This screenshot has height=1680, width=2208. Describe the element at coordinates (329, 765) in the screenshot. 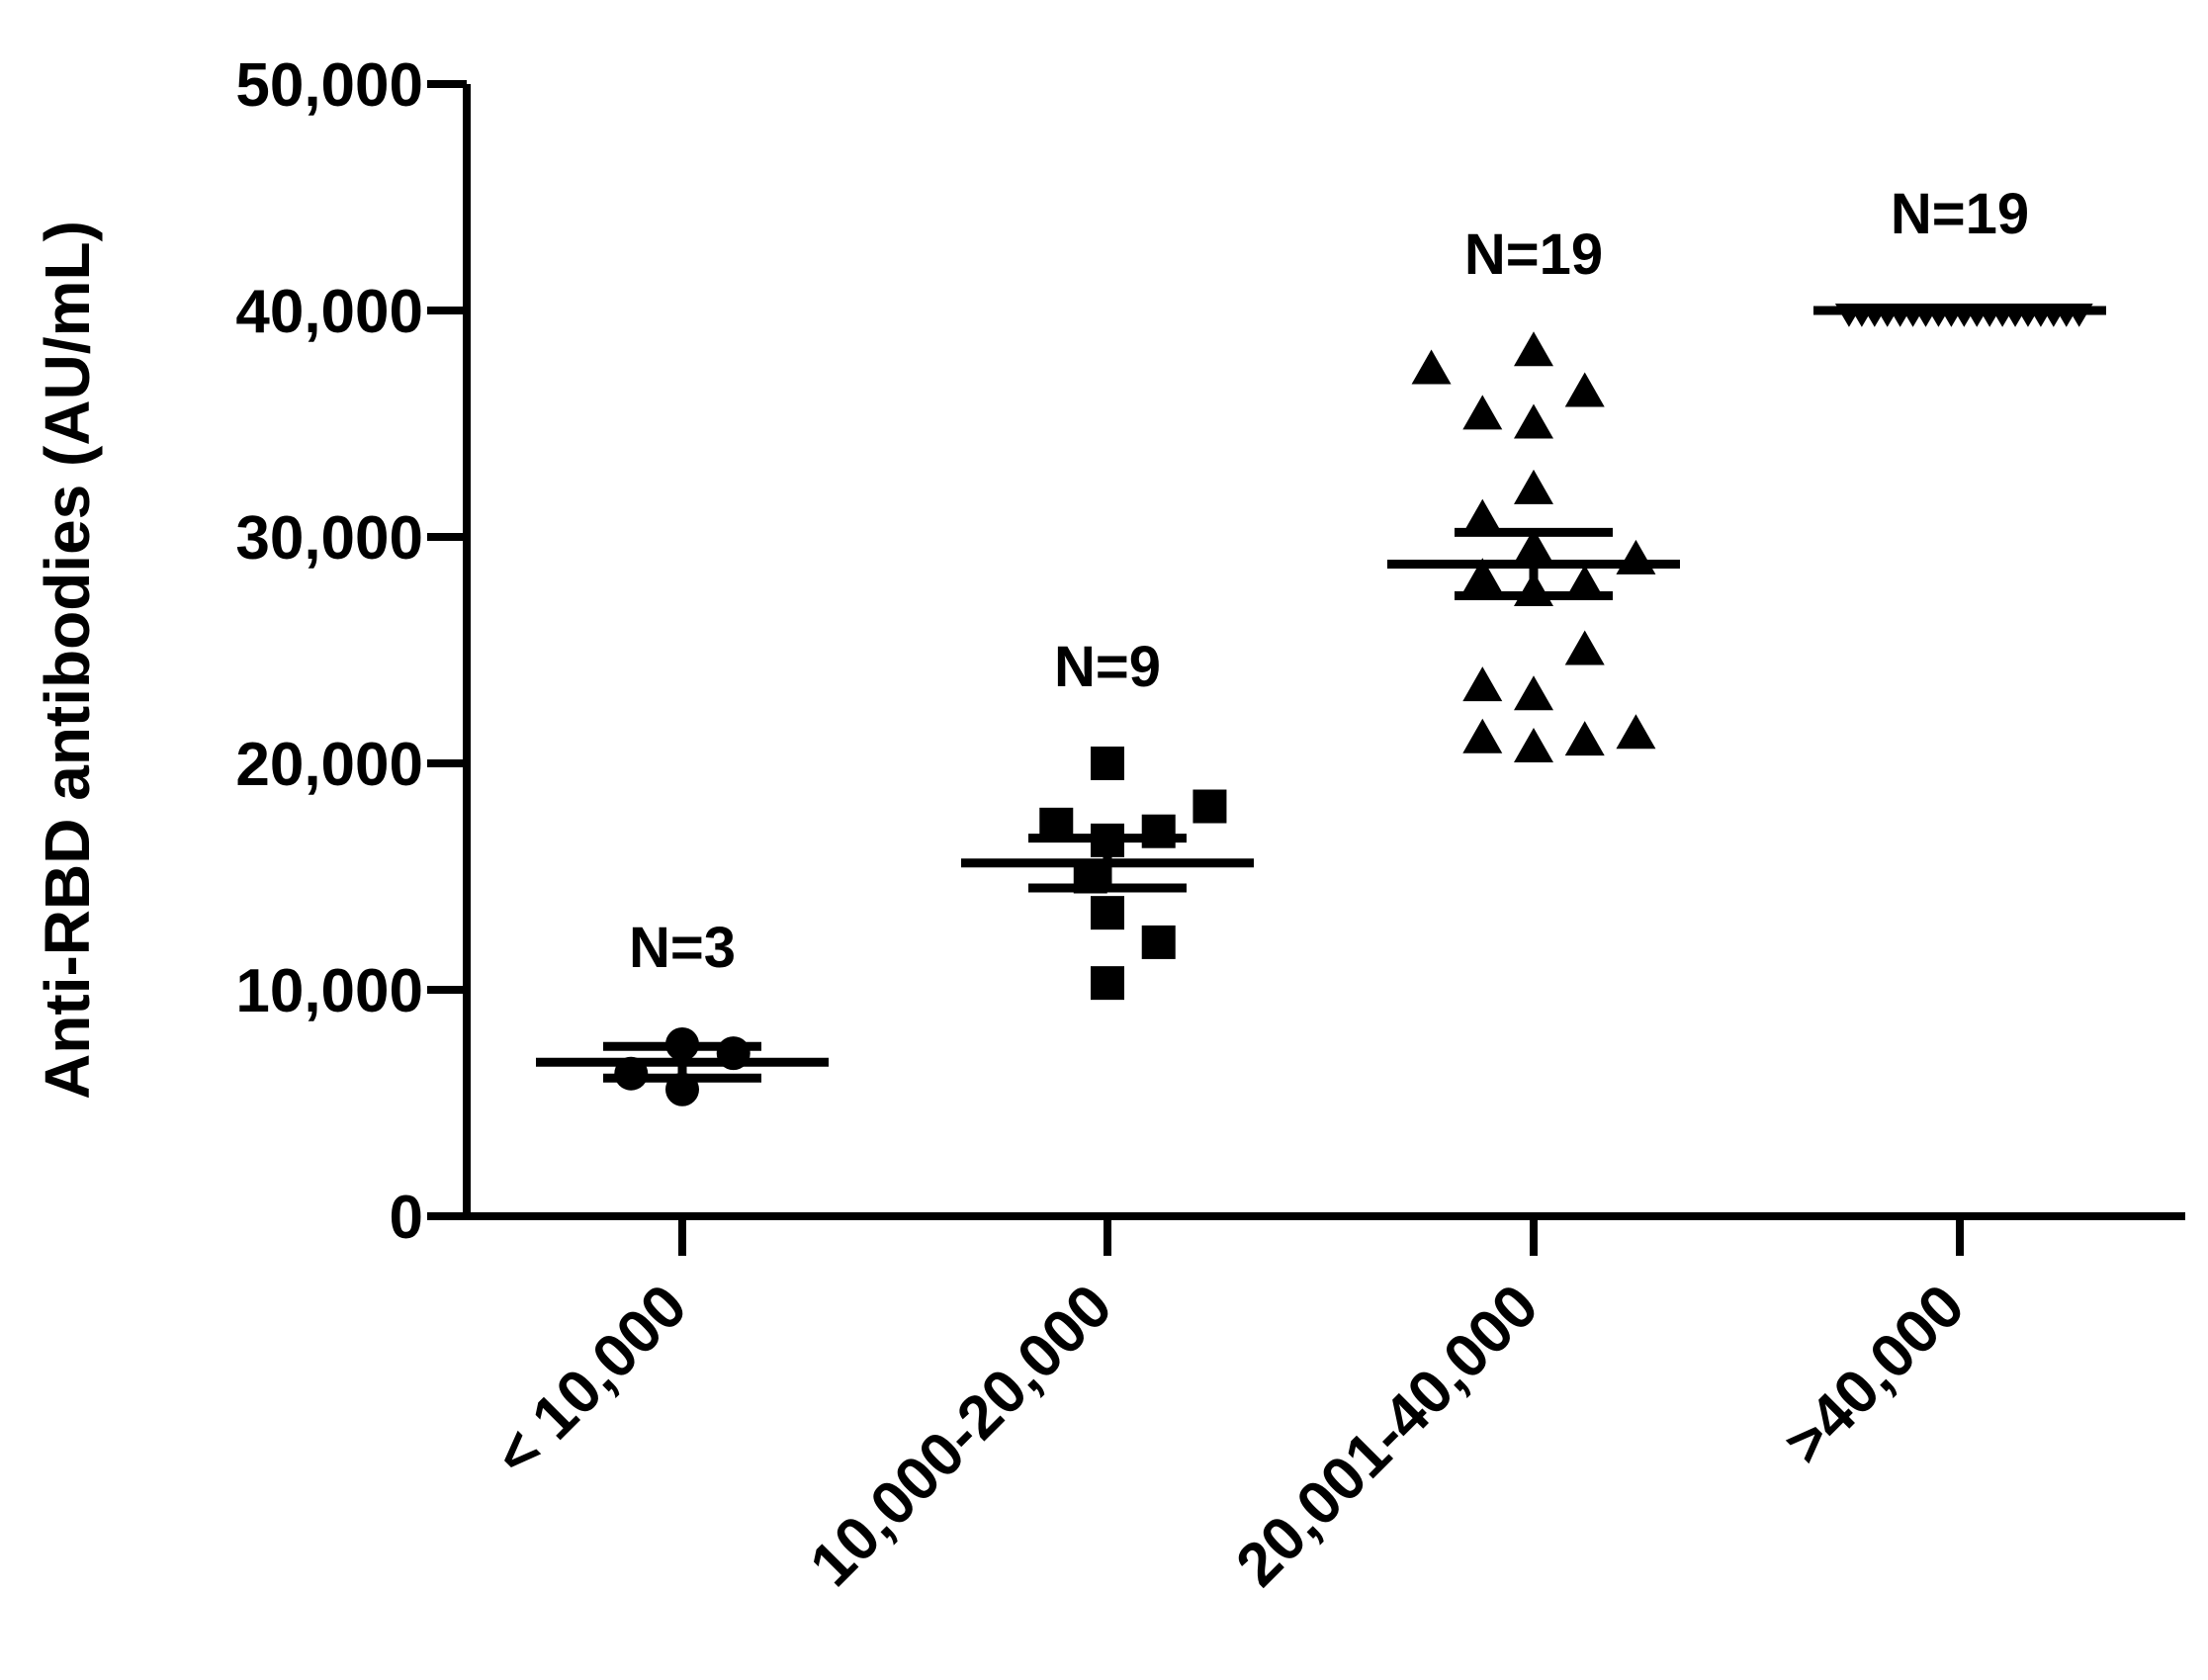

I see `y-tick-label: 20,000` at that location.